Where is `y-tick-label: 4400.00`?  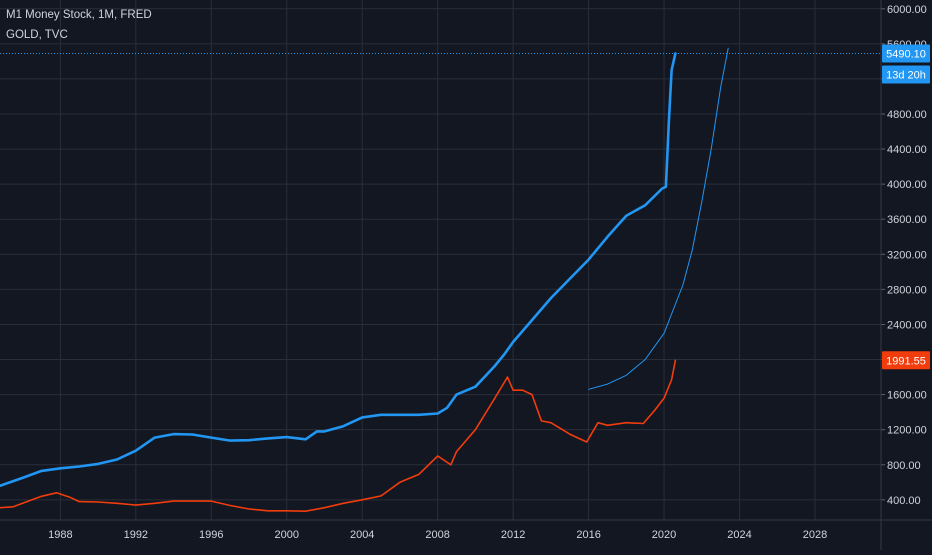
y-tick-label: 4400.00 is located at coordinates (907, 150).